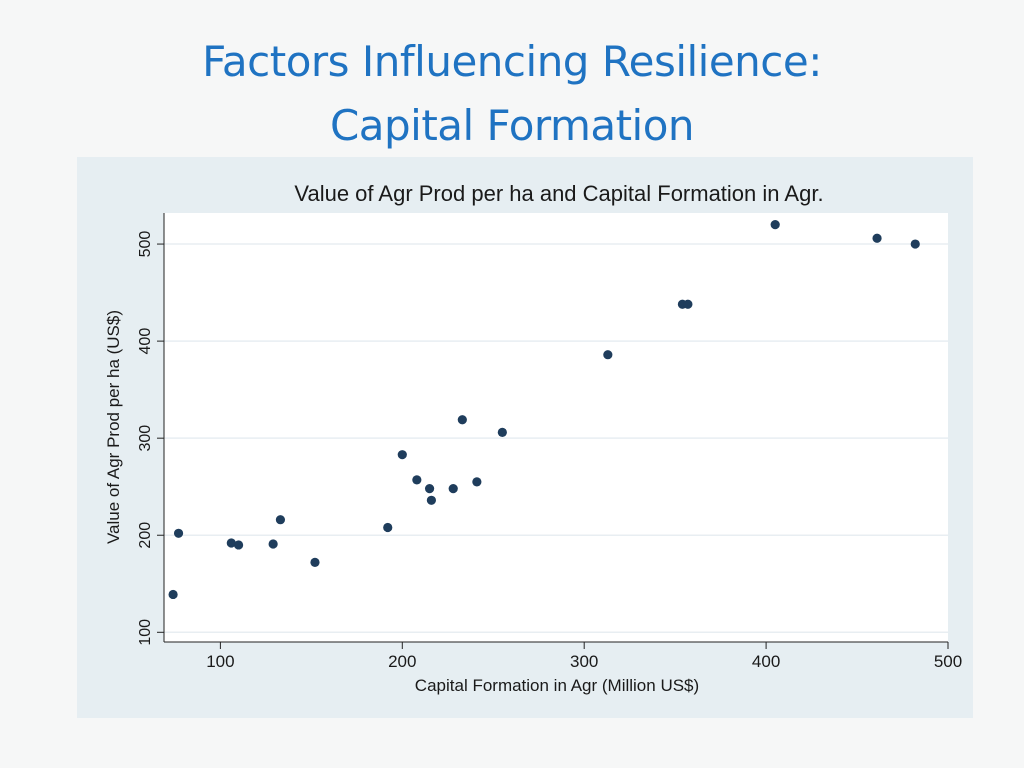  What do you see at coordinates (145, 341) in the screenshot?
I see `y-tick-label: 400` at bounding box center [145, 341].